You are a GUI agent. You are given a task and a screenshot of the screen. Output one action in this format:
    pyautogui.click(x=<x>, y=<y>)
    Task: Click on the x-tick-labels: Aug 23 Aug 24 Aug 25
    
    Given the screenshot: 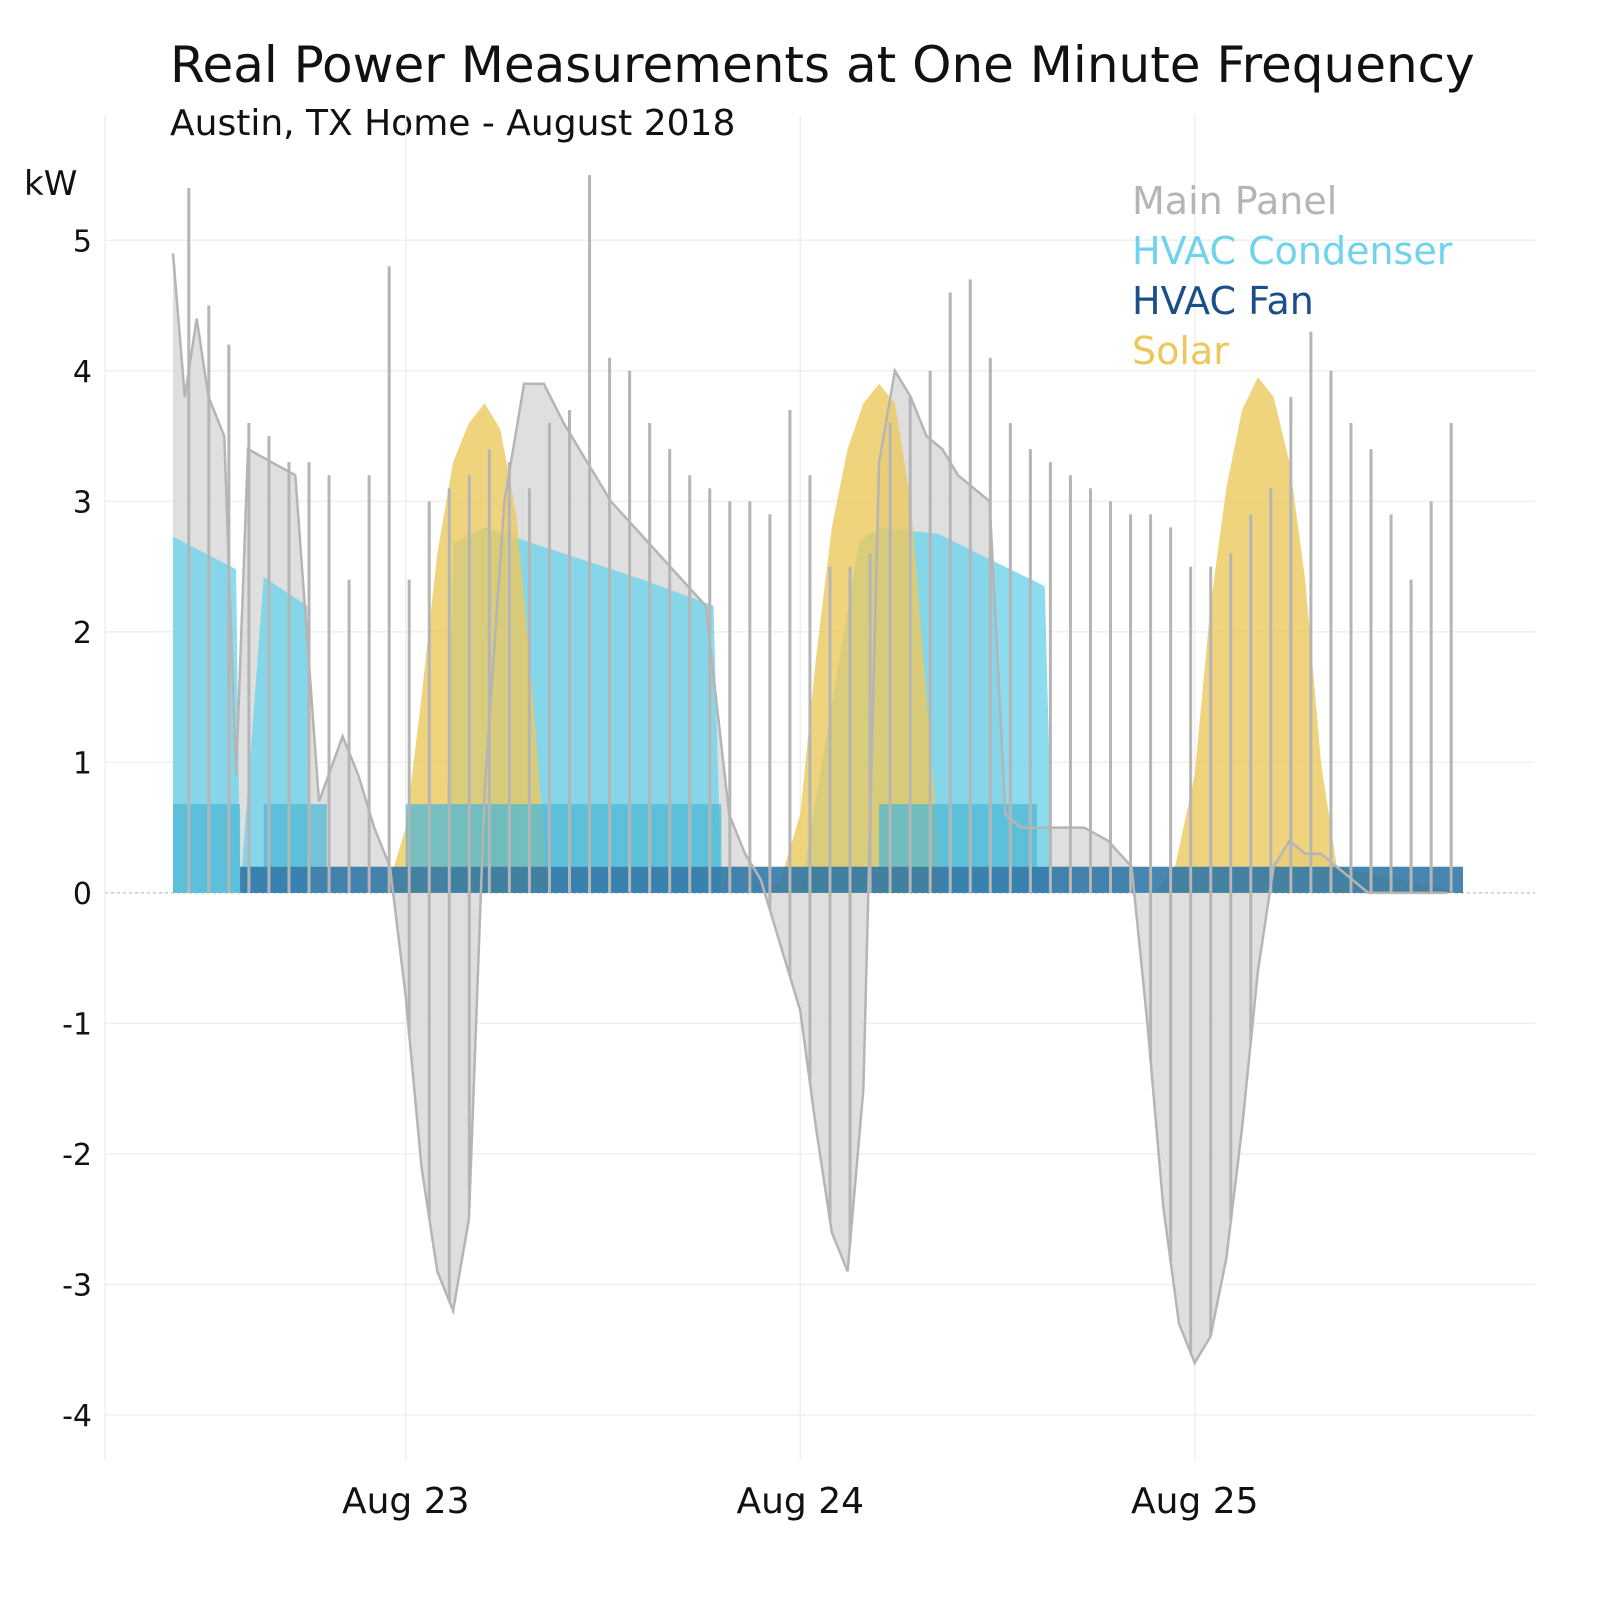 What is the action you would take?
    pyautogui.click(x=800, y=1501)
    